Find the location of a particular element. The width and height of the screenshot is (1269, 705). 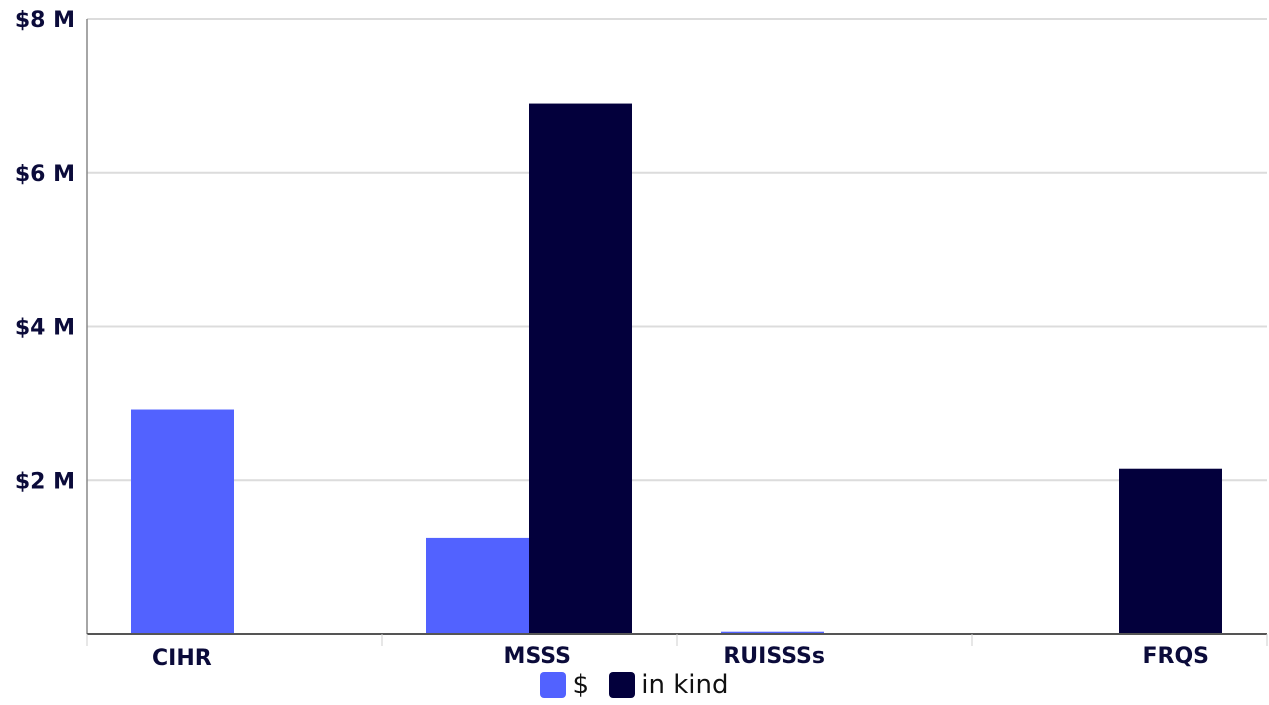

x-axis-ticks: CIHR MSSS RUISSSs FRQS is located at coordinates (680, 657).